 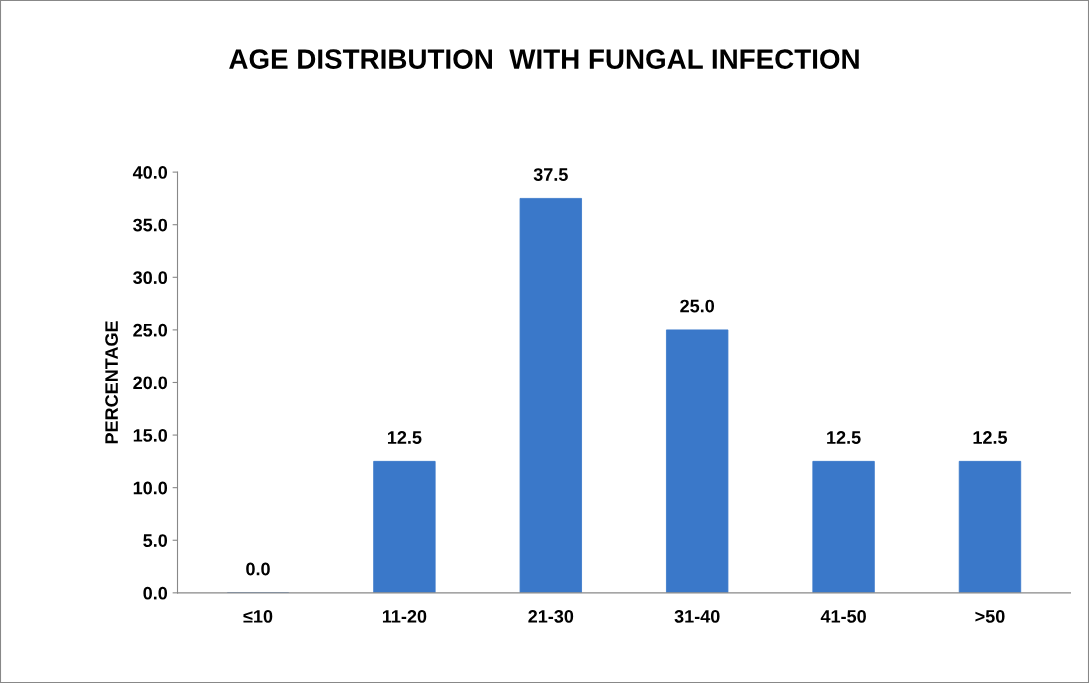 I want to click on data-label: 37.5, so click(x=550, y=174).